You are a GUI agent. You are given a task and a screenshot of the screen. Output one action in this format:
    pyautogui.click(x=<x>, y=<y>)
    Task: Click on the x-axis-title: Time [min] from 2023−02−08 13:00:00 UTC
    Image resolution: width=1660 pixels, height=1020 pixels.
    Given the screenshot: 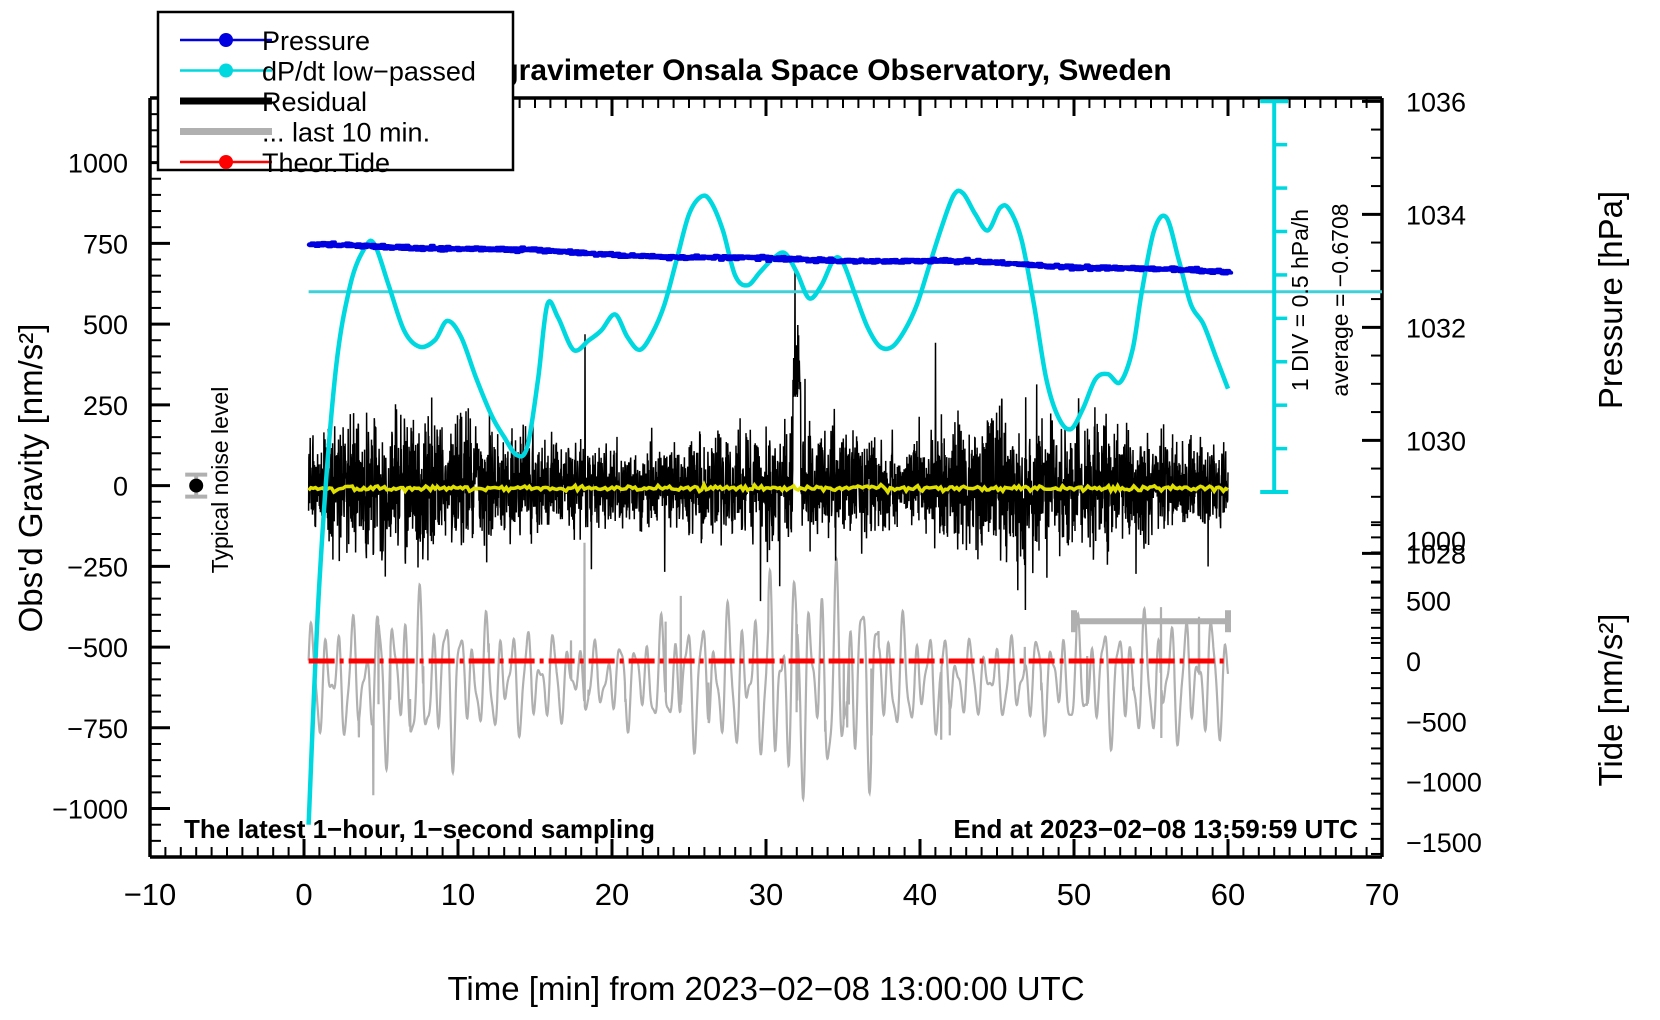 What is the action you would take?
    pyautogui.click(x=765, y=988)
    